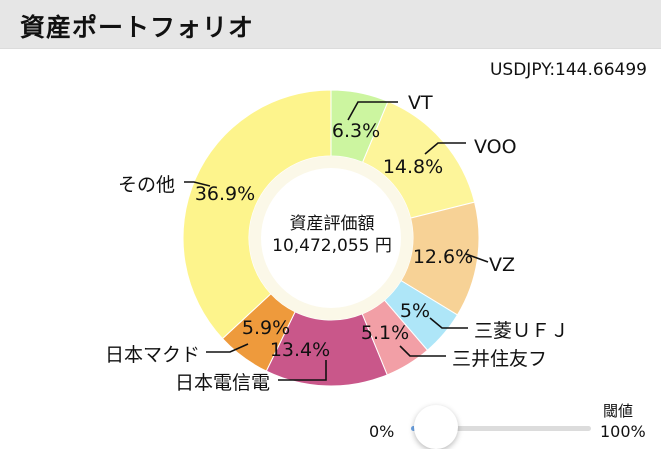 The width and height of the screenshot is (661, 449). Describe the element at coordinates (222, 383) in the screenshot. I see `slice-name-label: 日本電信電` at that location.